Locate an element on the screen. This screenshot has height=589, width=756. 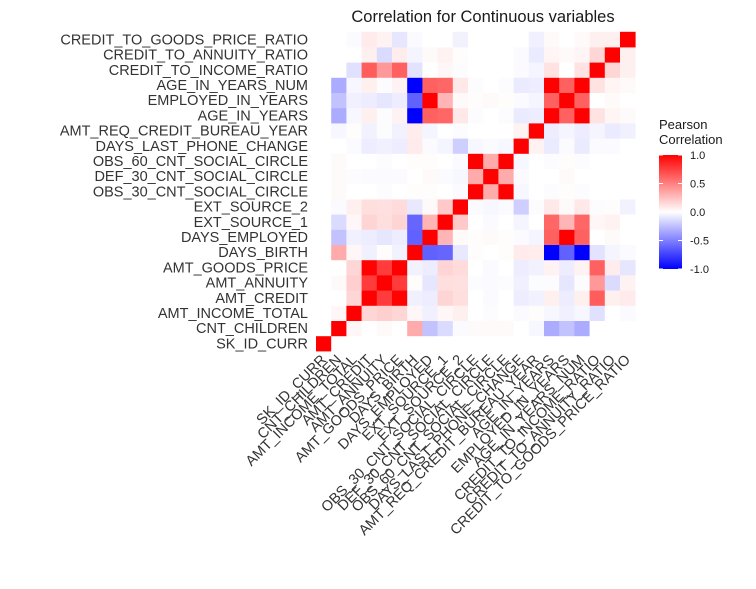
legend-tick-label: 1.0 is located at coordinates (697, 156).